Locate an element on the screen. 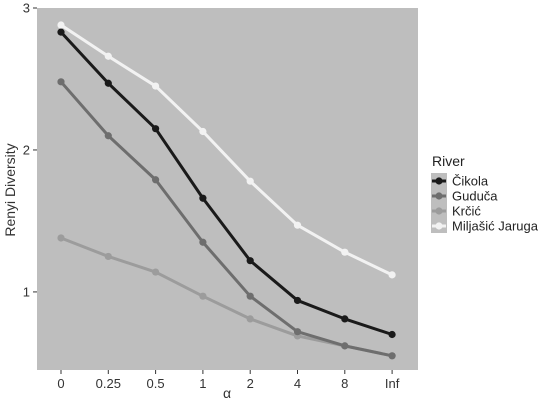 Image resolution: width=550 pixels, height=404 pixels. y-tick-label: 2 is located at coordinates (26, 149).